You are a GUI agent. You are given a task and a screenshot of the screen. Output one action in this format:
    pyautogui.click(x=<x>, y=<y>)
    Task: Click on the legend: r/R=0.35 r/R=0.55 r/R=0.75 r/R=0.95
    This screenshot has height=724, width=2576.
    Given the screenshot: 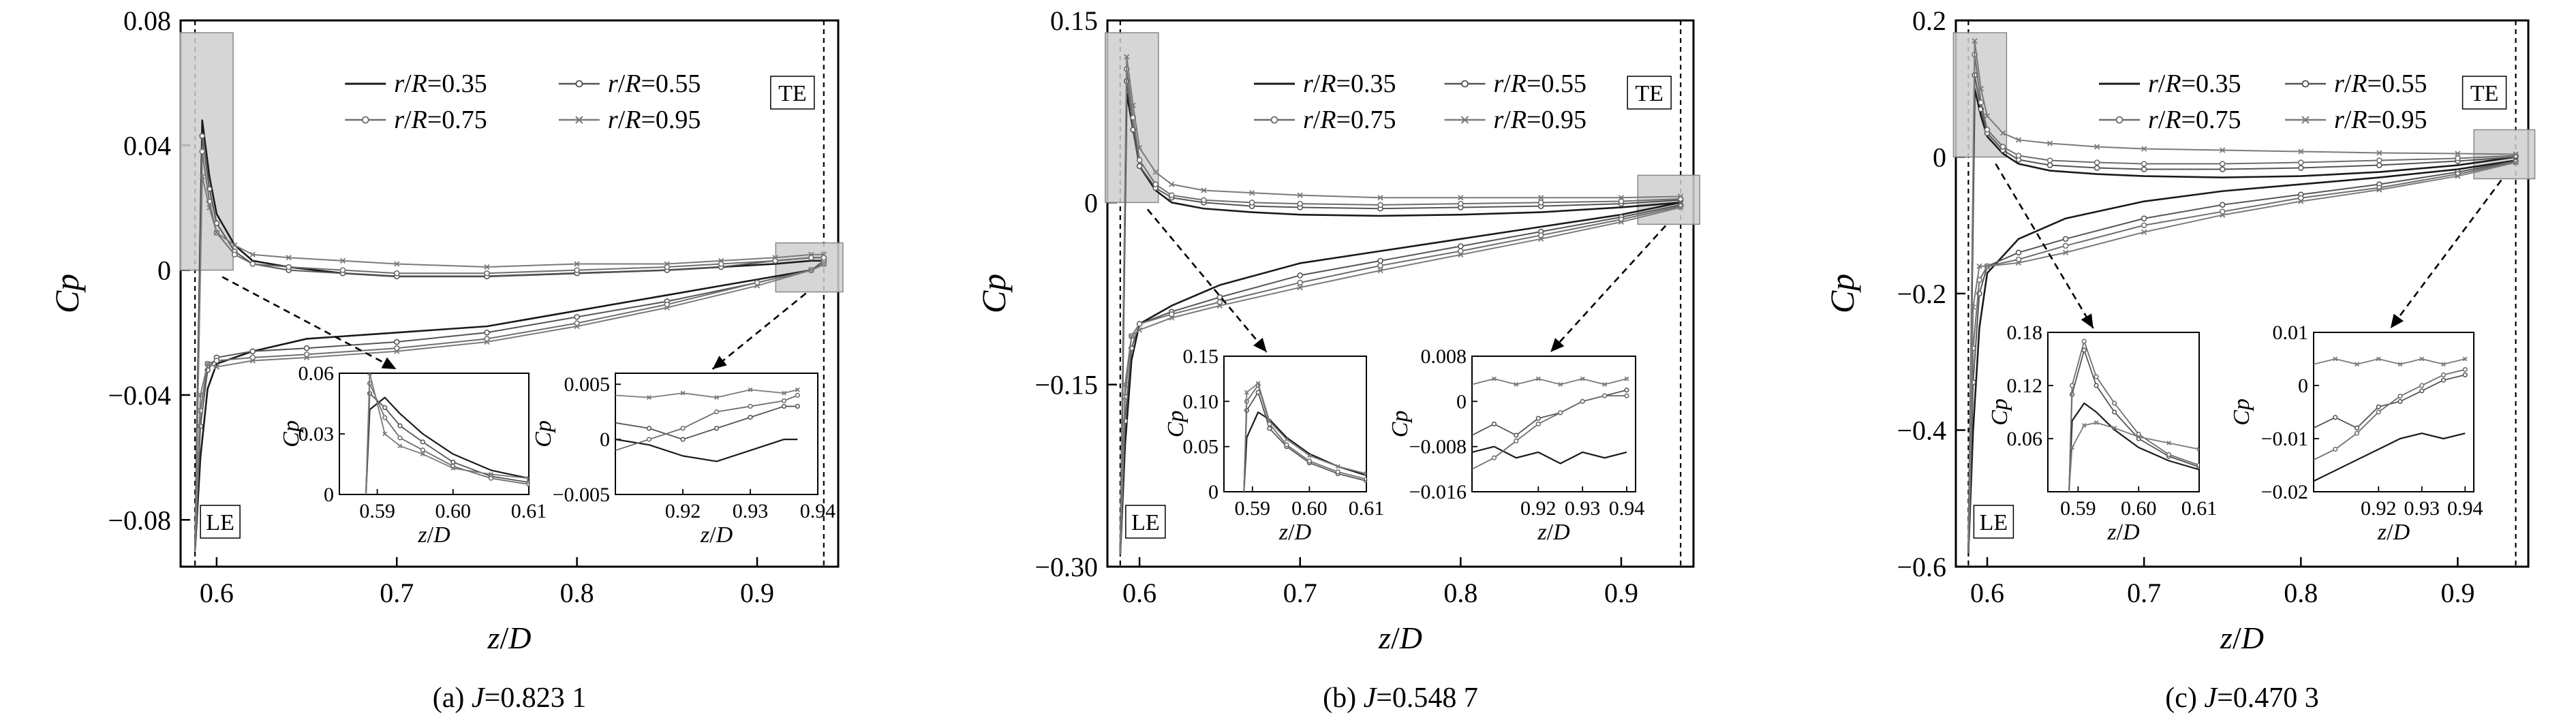 What is the action you would take?
    pyautogui.click(x=523, y=101)
    